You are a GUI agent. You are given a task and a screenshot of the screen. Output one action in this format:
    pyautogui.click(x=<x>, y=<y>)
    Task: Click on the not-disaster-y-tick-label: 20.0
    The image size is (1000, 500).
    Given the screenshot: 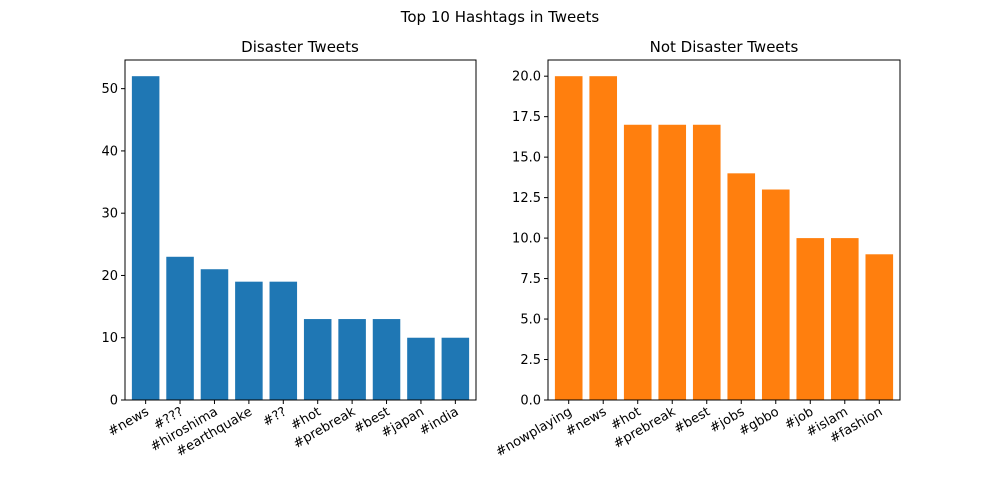 What is the action you would take?
    pyautogui.click(x=526, y=77)
    